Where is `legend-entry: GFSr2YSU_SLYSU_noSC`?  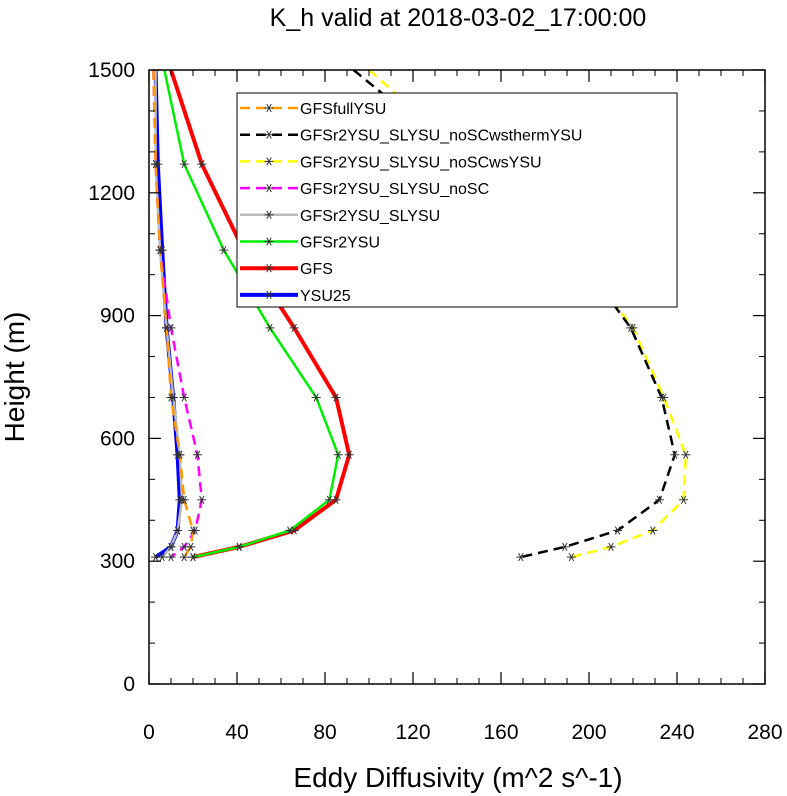
legend-entry: GFSr2YSU_SLYSU_noSC is located at coordinates (364, 189).